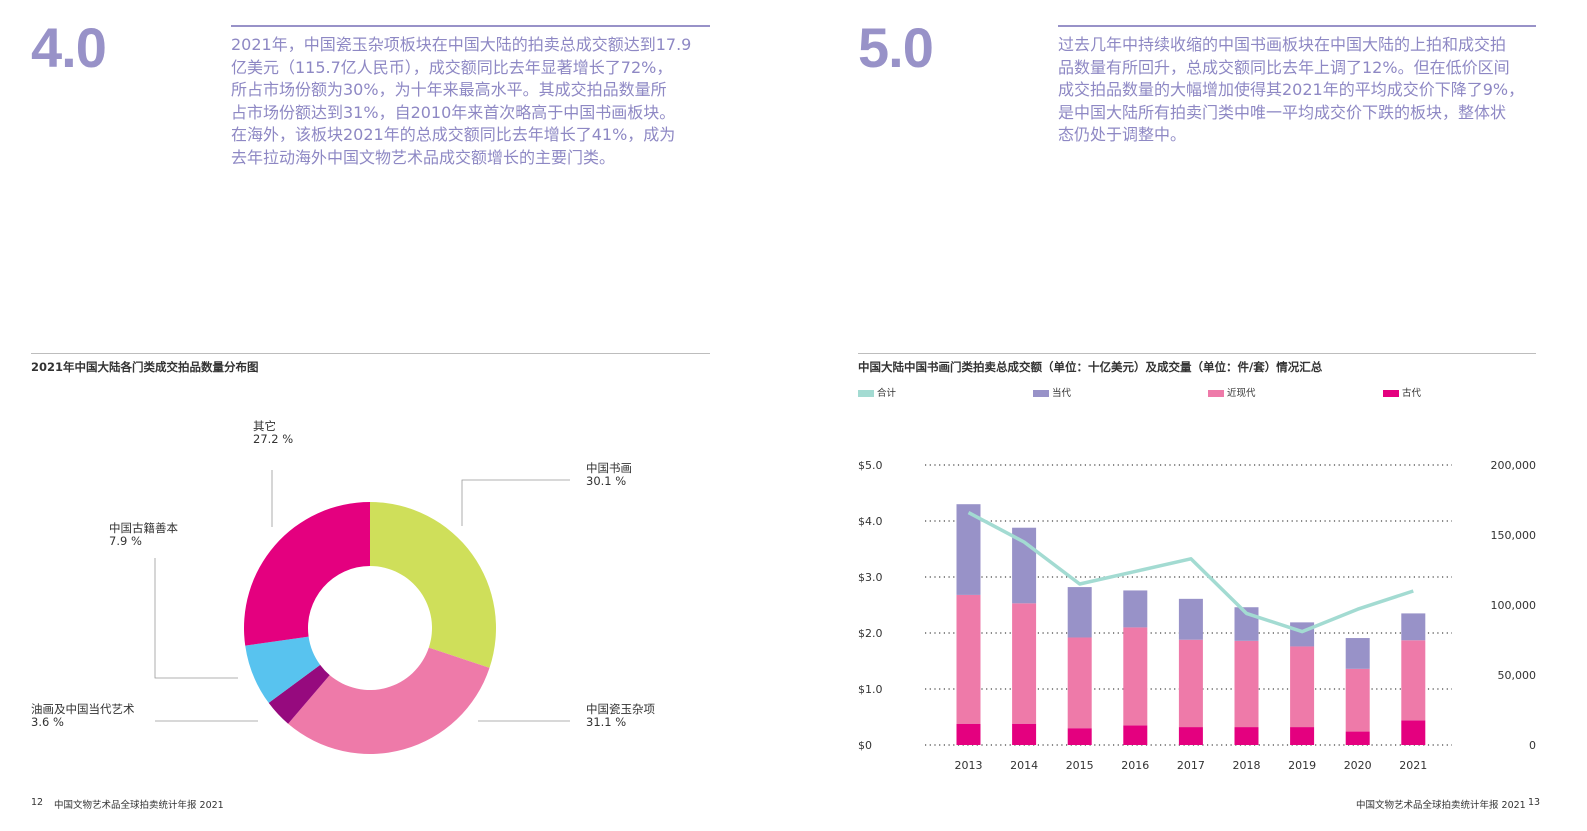 The width and height of the screenshot is (1587, 831). I want to click on y-right-tick-label: 50,000, so click(1517, 675).